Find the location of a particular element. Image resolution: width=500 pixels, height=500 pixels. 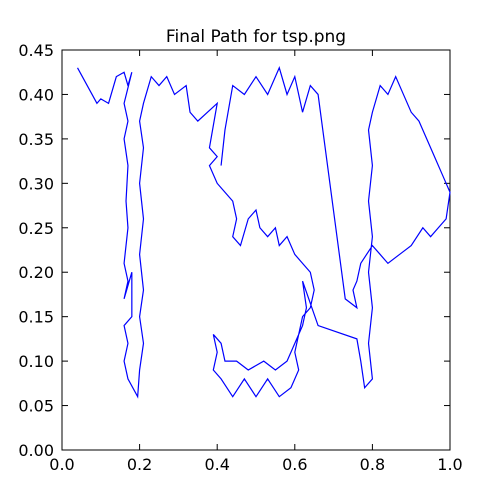

y-tick-label: 0.15 is located at coordinates (36, 317).